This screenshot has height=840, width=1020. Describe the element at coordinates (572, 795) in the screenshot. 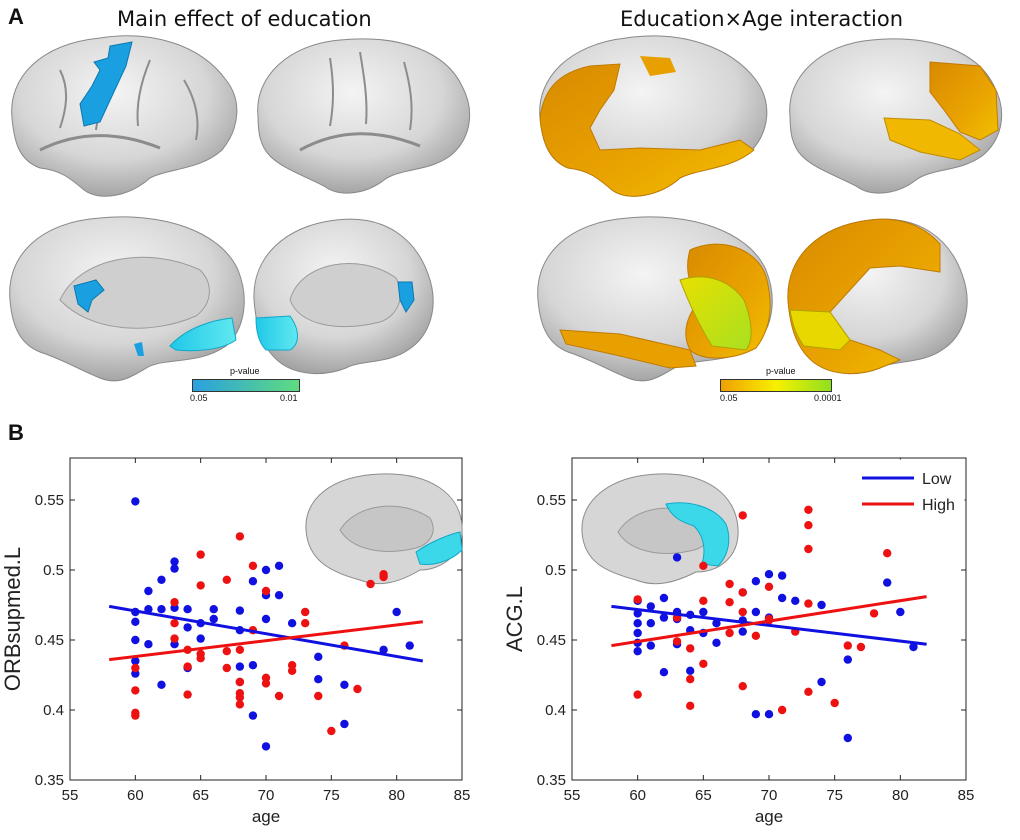

I see `x-tick-label: 55` at that location.